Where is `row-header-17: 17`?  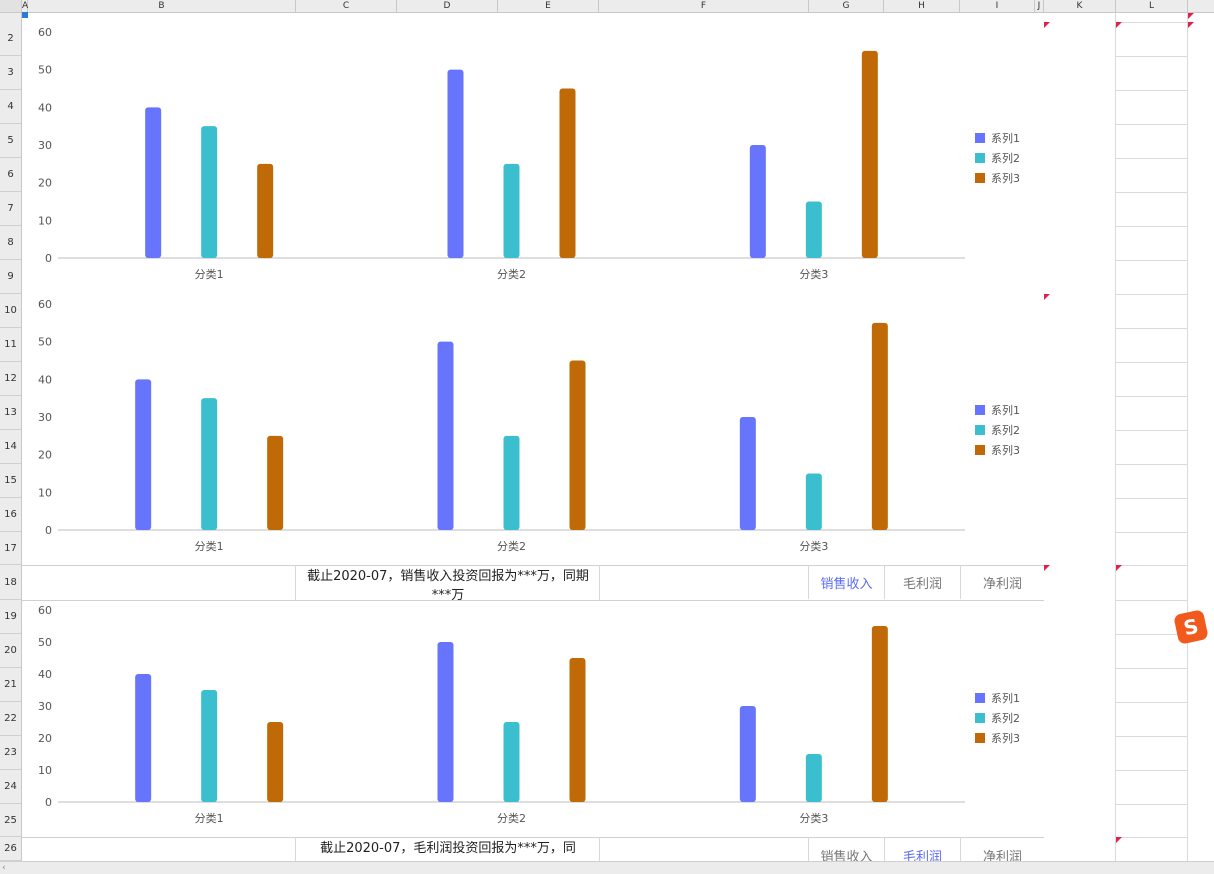 row-header-17: 17 is located at coordinates (10, 548).